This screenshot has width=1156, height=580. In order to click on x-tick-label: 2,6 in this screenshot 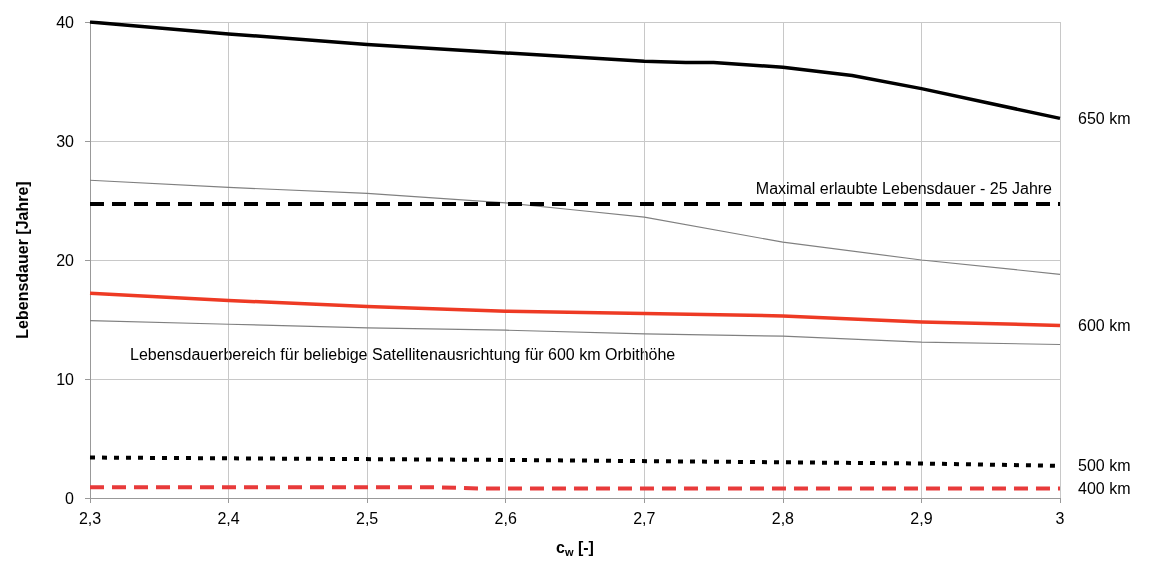, I will do `click(505, 518)`.